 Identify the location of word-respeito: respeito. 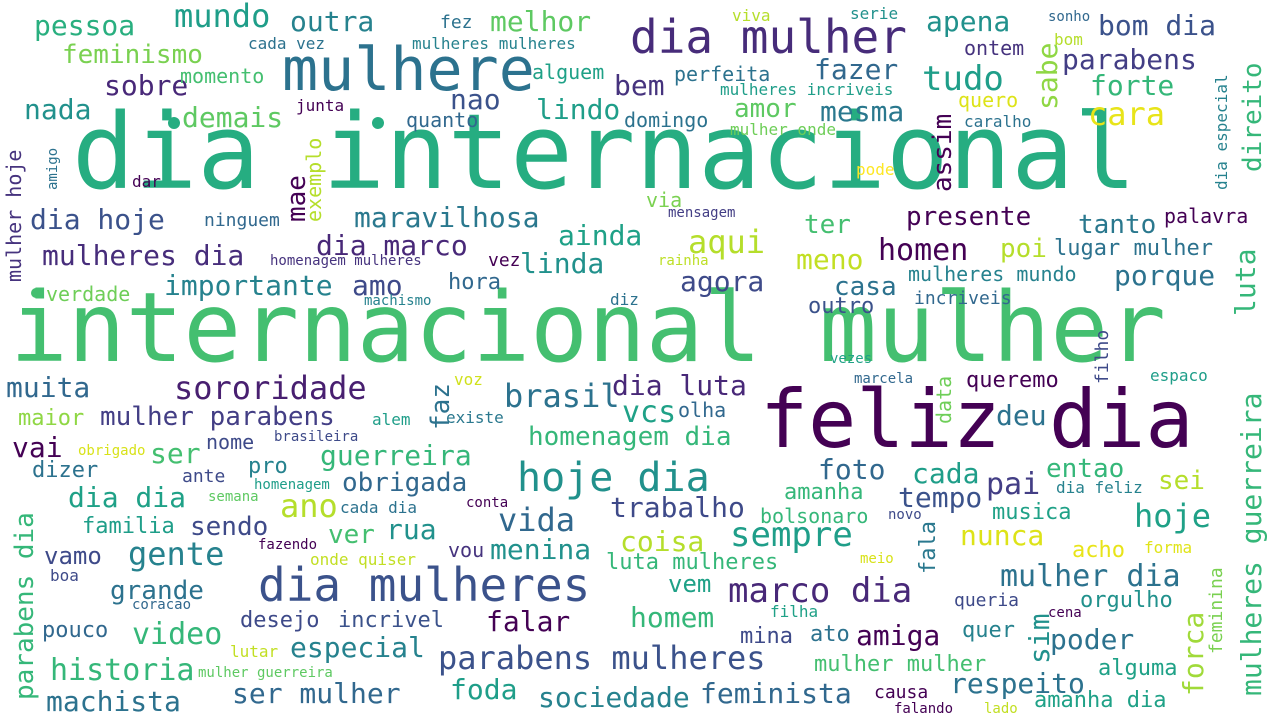
(1017, 683).